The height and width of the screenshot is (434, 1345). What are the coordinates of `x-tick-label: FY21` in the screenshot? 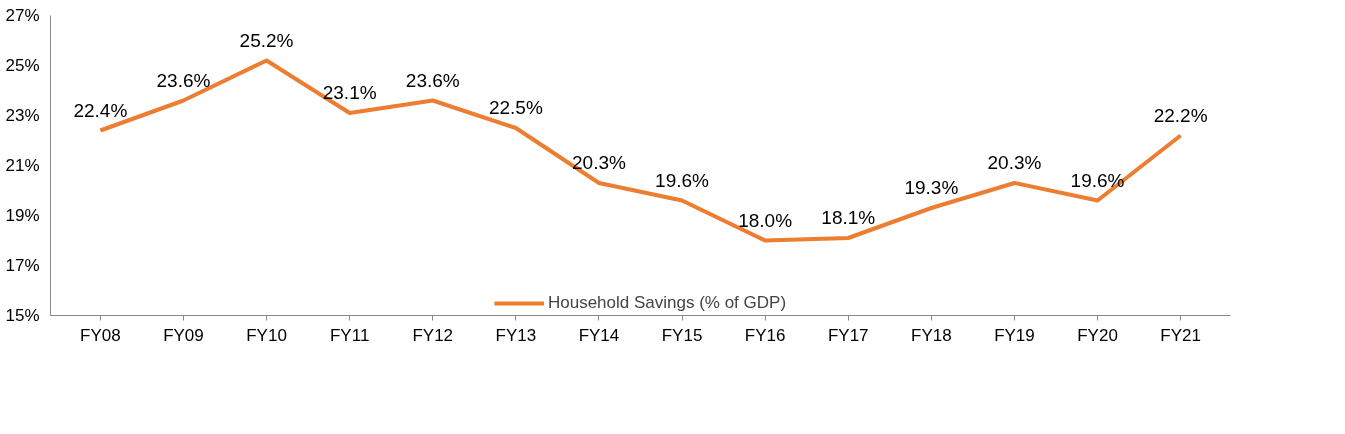 It's located at (1180, 335).